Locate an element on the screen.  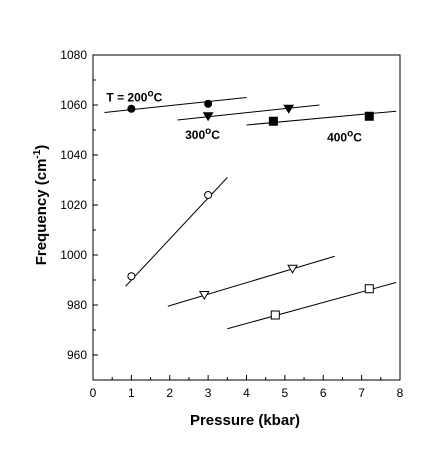
x-tick-label: 0 is located at coordinates (93, 393).